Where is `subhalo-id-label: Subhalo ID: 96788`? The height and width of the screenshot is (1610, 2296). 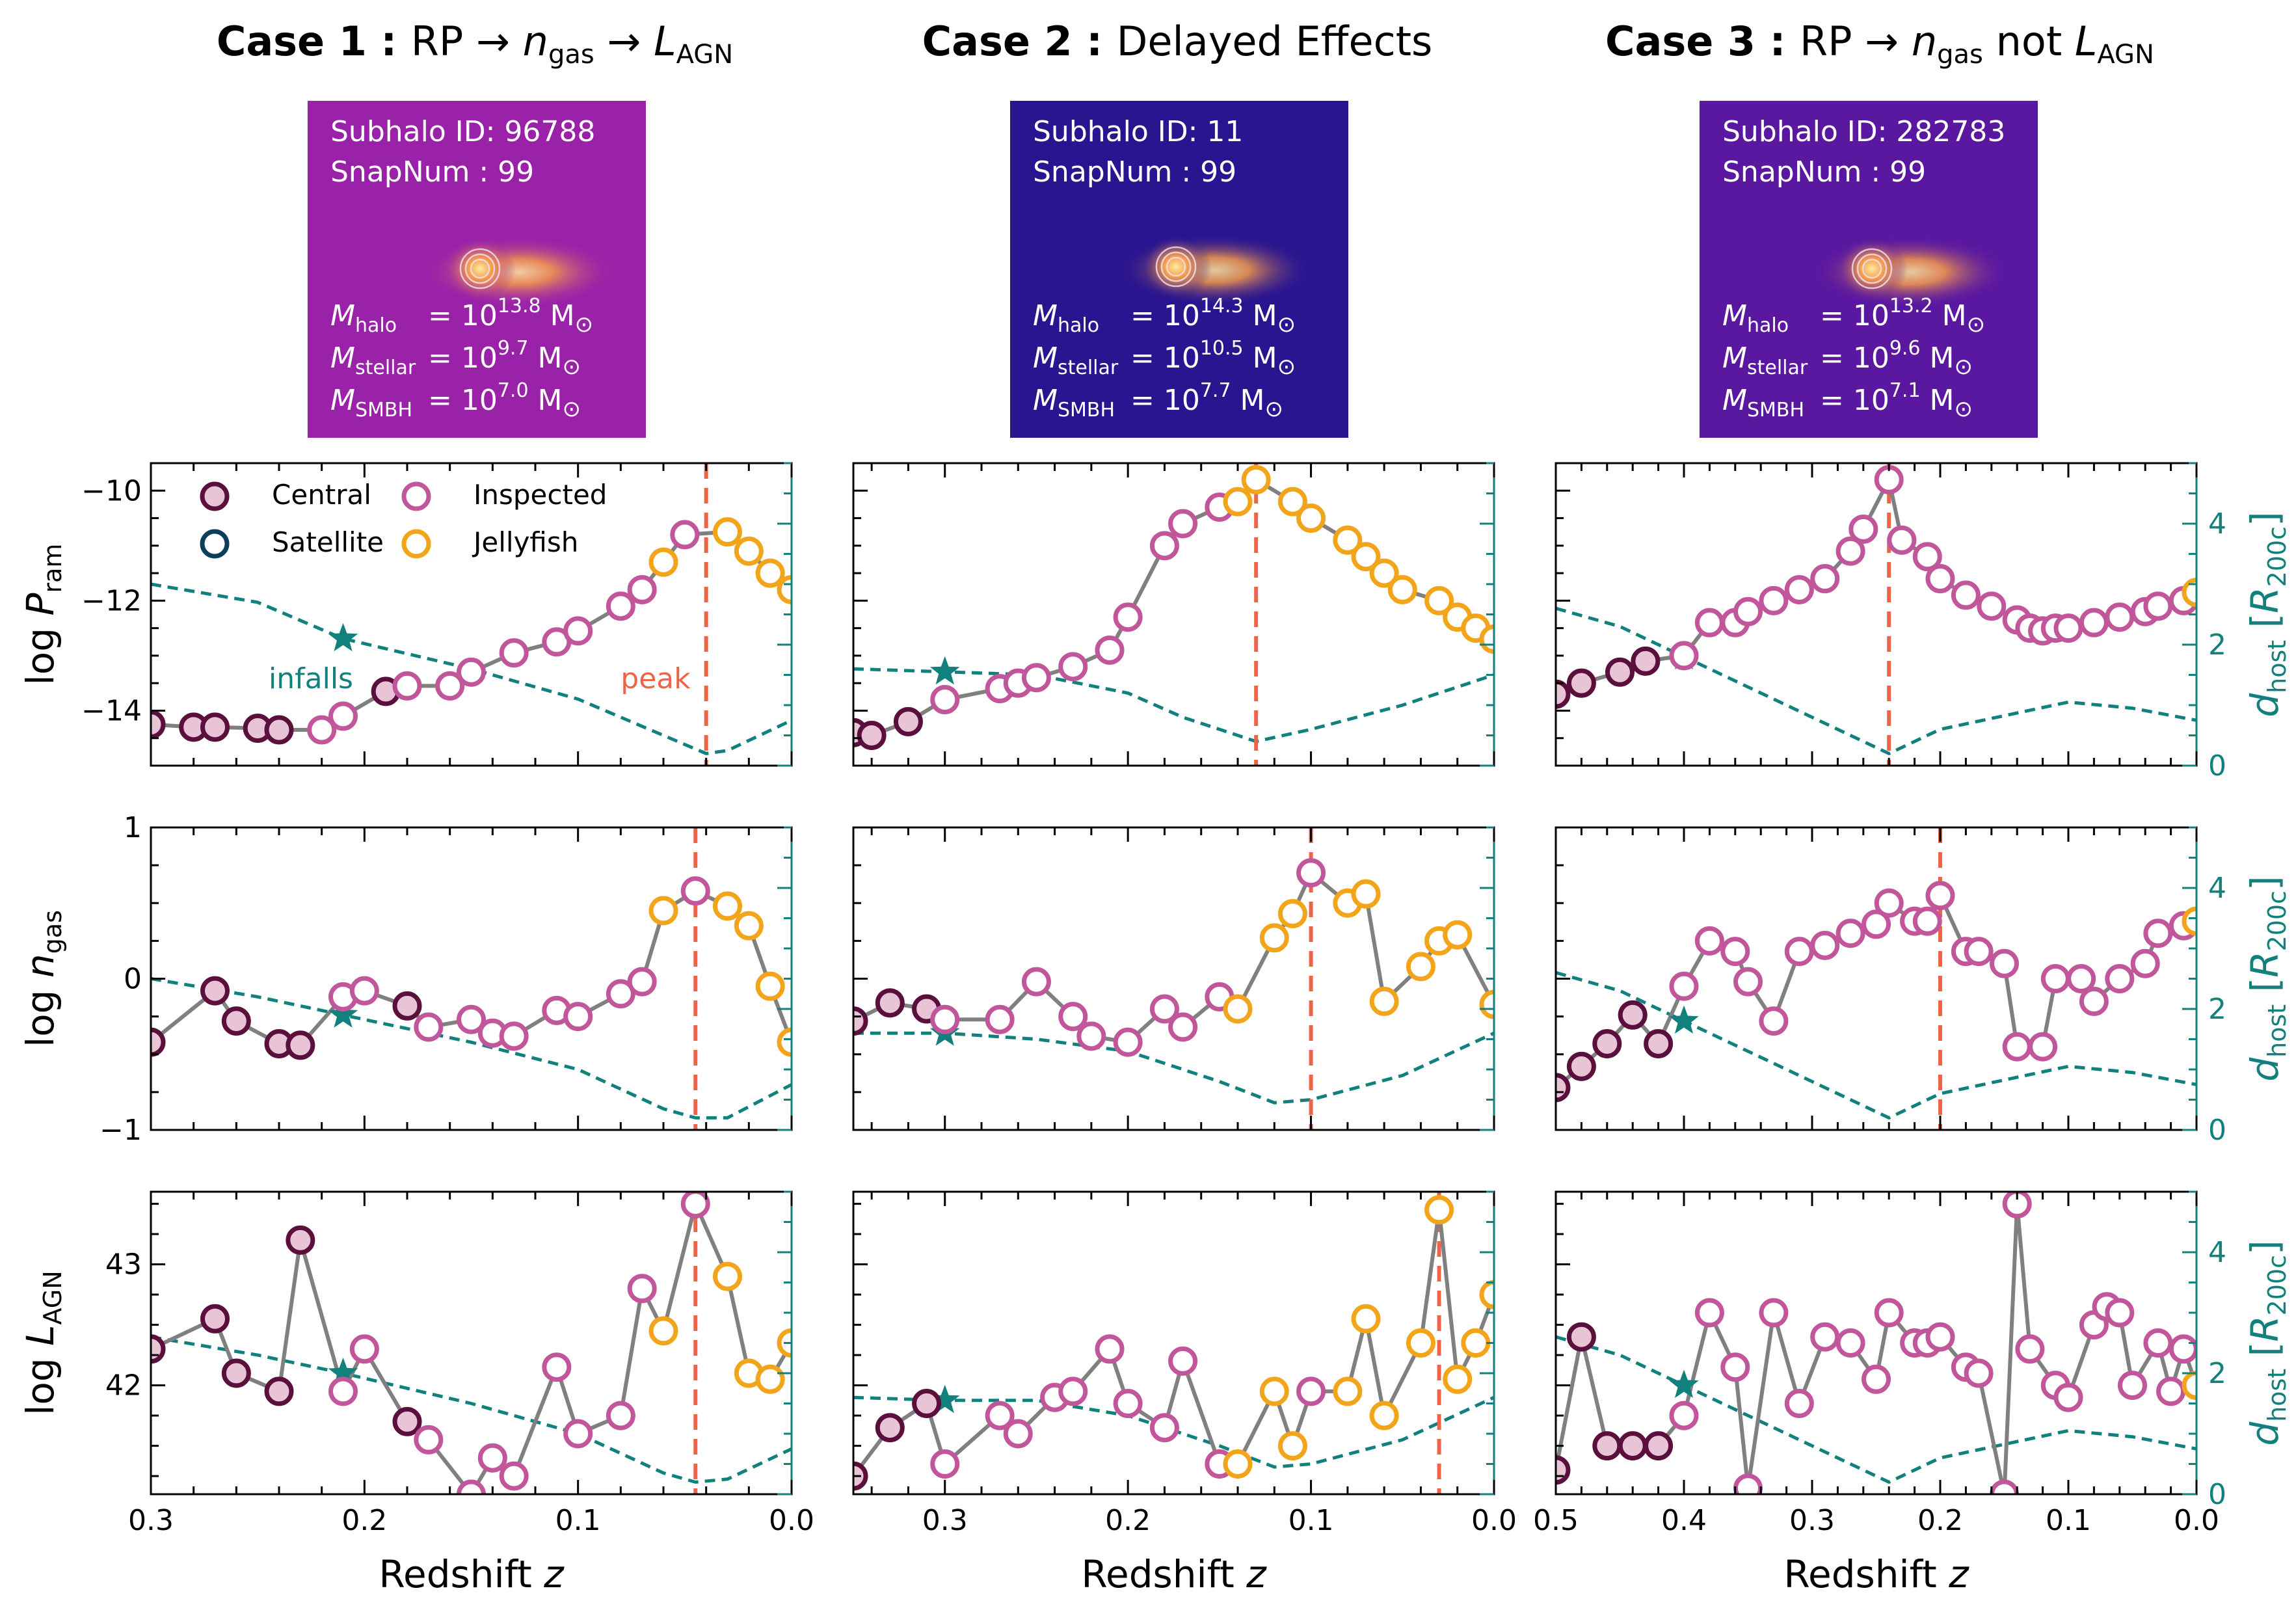 subhalo-id-label: Subhalo ID: 96788 is located at coordinates (462, 131).